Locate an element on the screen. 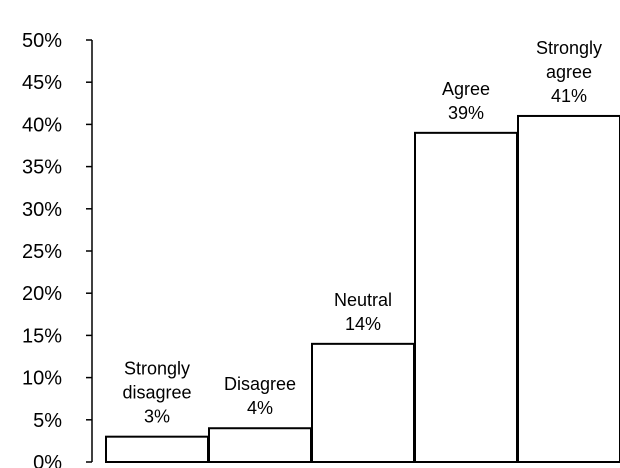 This screenshot has width=620, height=468. y-tick-label: 20% is located at coordinates (42, 294).